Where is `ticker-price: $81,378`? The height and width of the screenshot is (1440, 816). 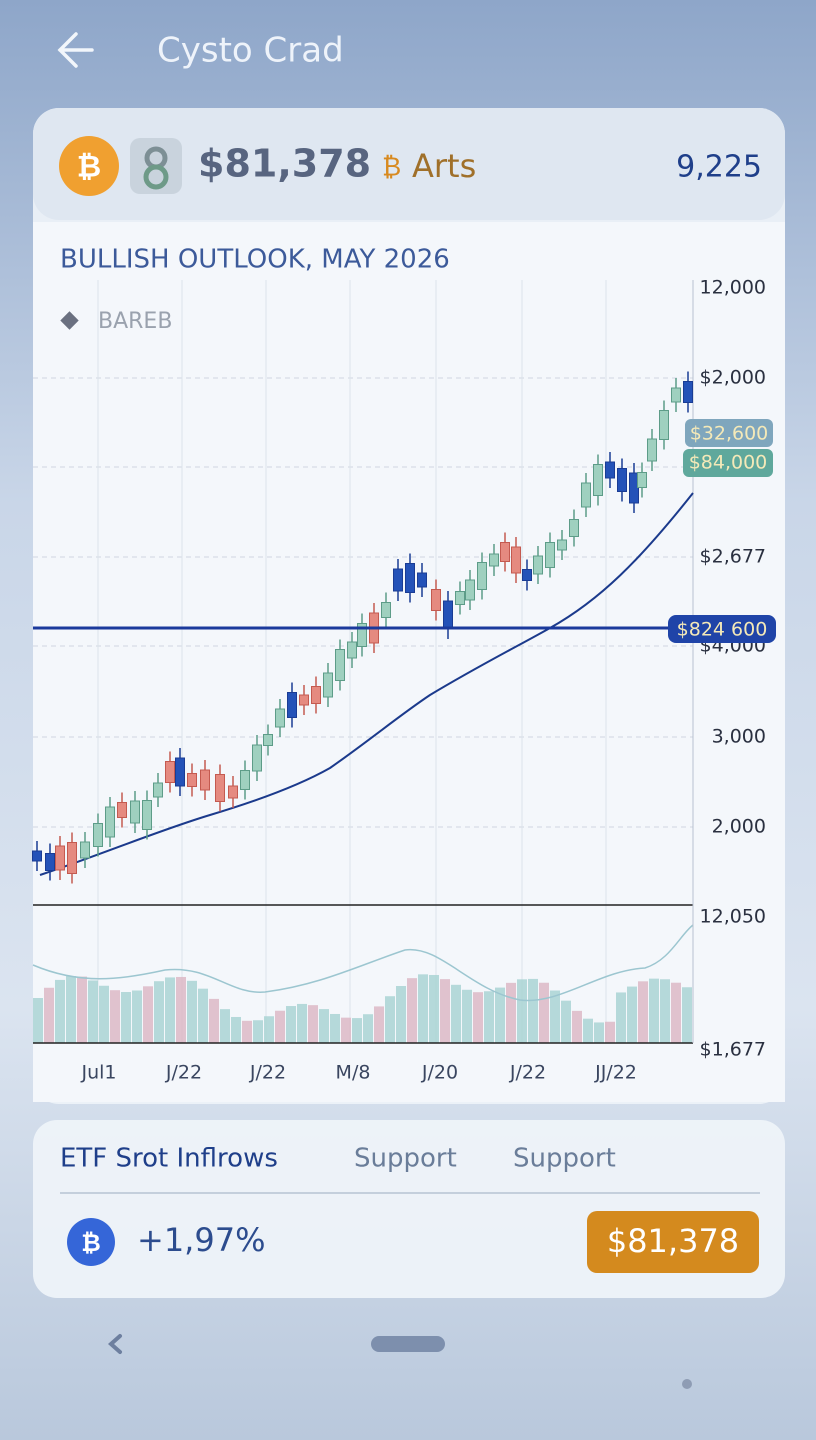
ticker-price: $81,378 is located at coordinates (284, 164).